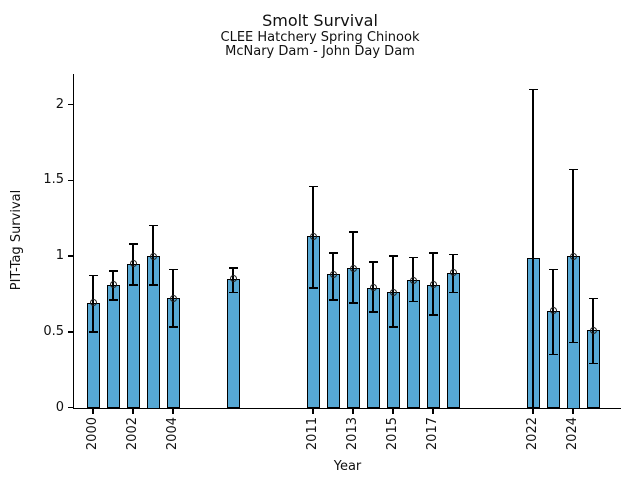 This screenshot has width=640, height=480. What do you see at coordinates (133, 285) in the screenshot?
I see `errorbar-cap-lower-2002` at bounding box center [133, 285].